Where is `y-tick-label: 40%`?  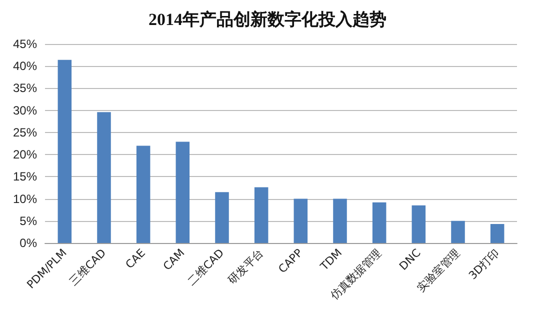 y-tick-label: 40% is located at coordinates (25, 66).